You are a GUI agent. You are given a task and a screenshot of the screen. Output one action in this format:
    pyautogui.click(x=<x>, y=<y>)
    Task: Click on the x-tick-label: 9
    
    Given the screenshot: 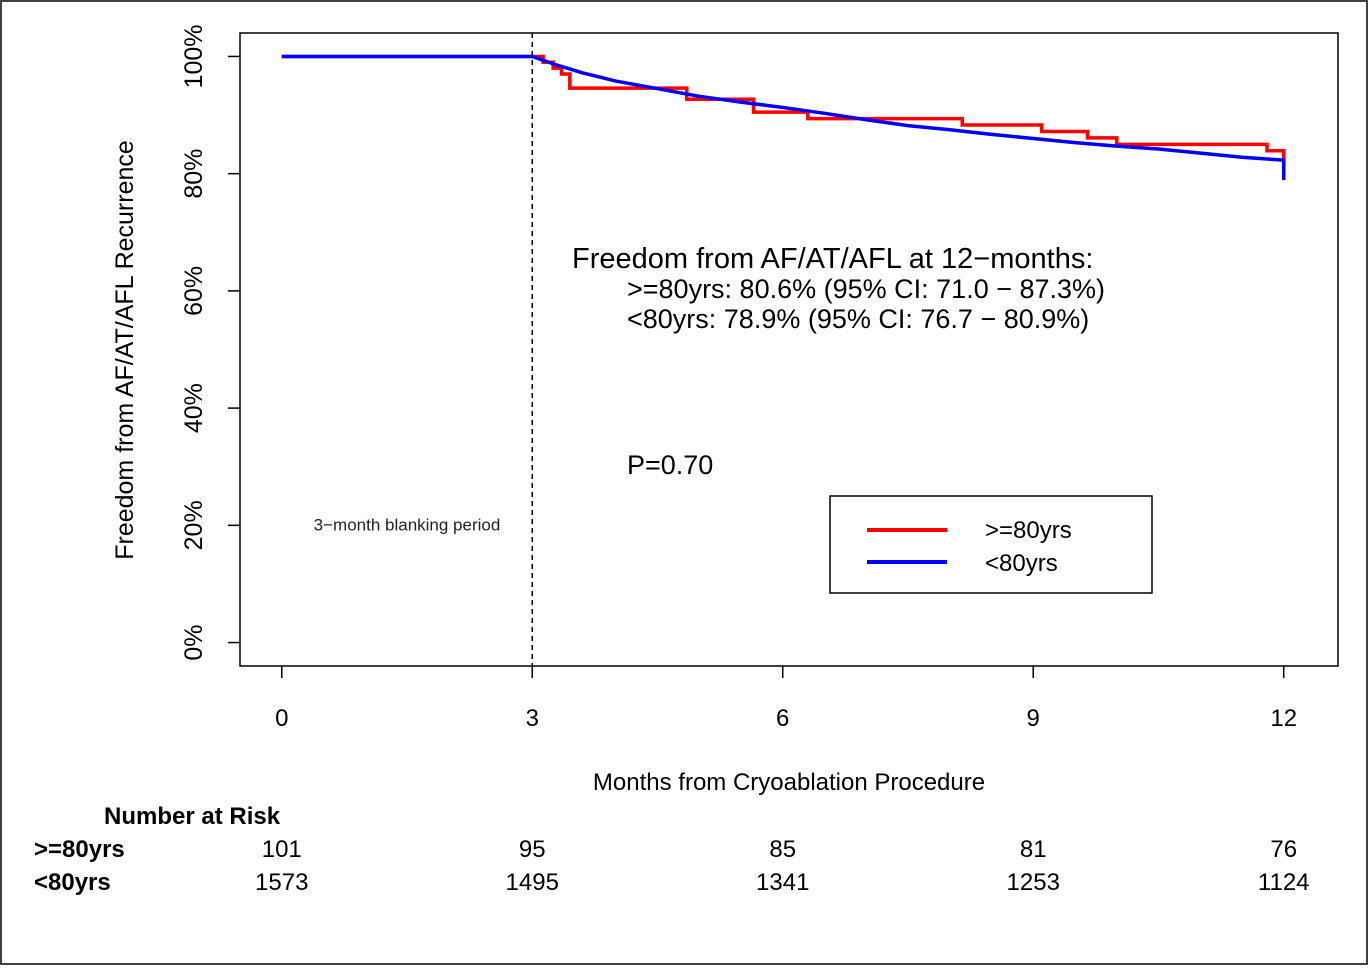 What is the action you would take?
    pyautogui.click(x=1033, y=718)
    